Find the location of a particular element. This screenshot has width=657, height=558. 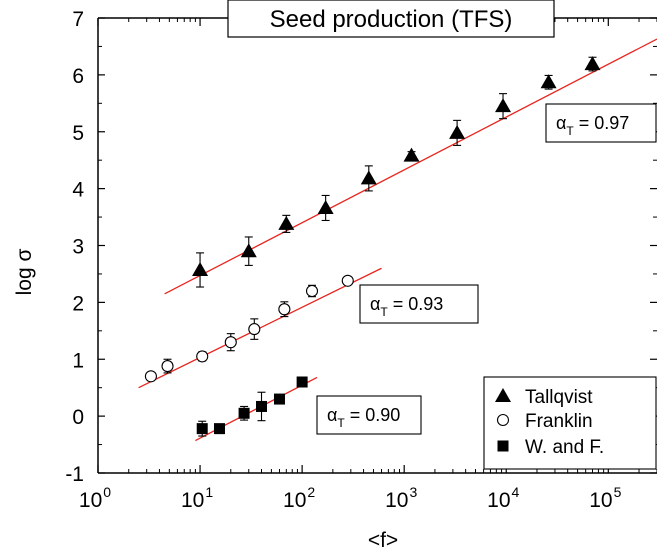

x-tick-label: 10² is located at coordinates (299, 498).